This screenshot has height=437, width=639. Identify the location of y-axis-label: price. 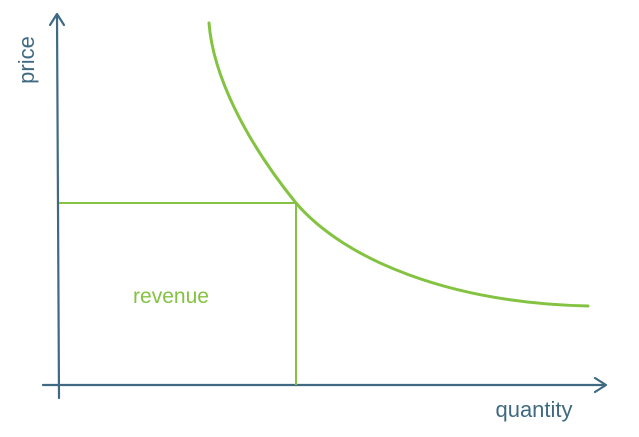
(26, 60).